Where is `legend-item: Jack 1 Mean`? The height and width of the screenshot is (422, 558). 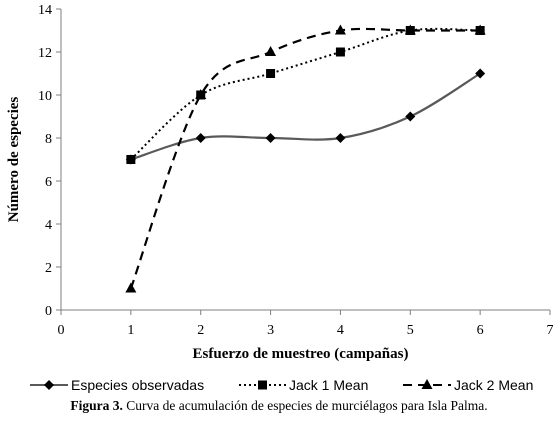 legend-item: Jack 1 Mean is located at coordinates (303, 385).